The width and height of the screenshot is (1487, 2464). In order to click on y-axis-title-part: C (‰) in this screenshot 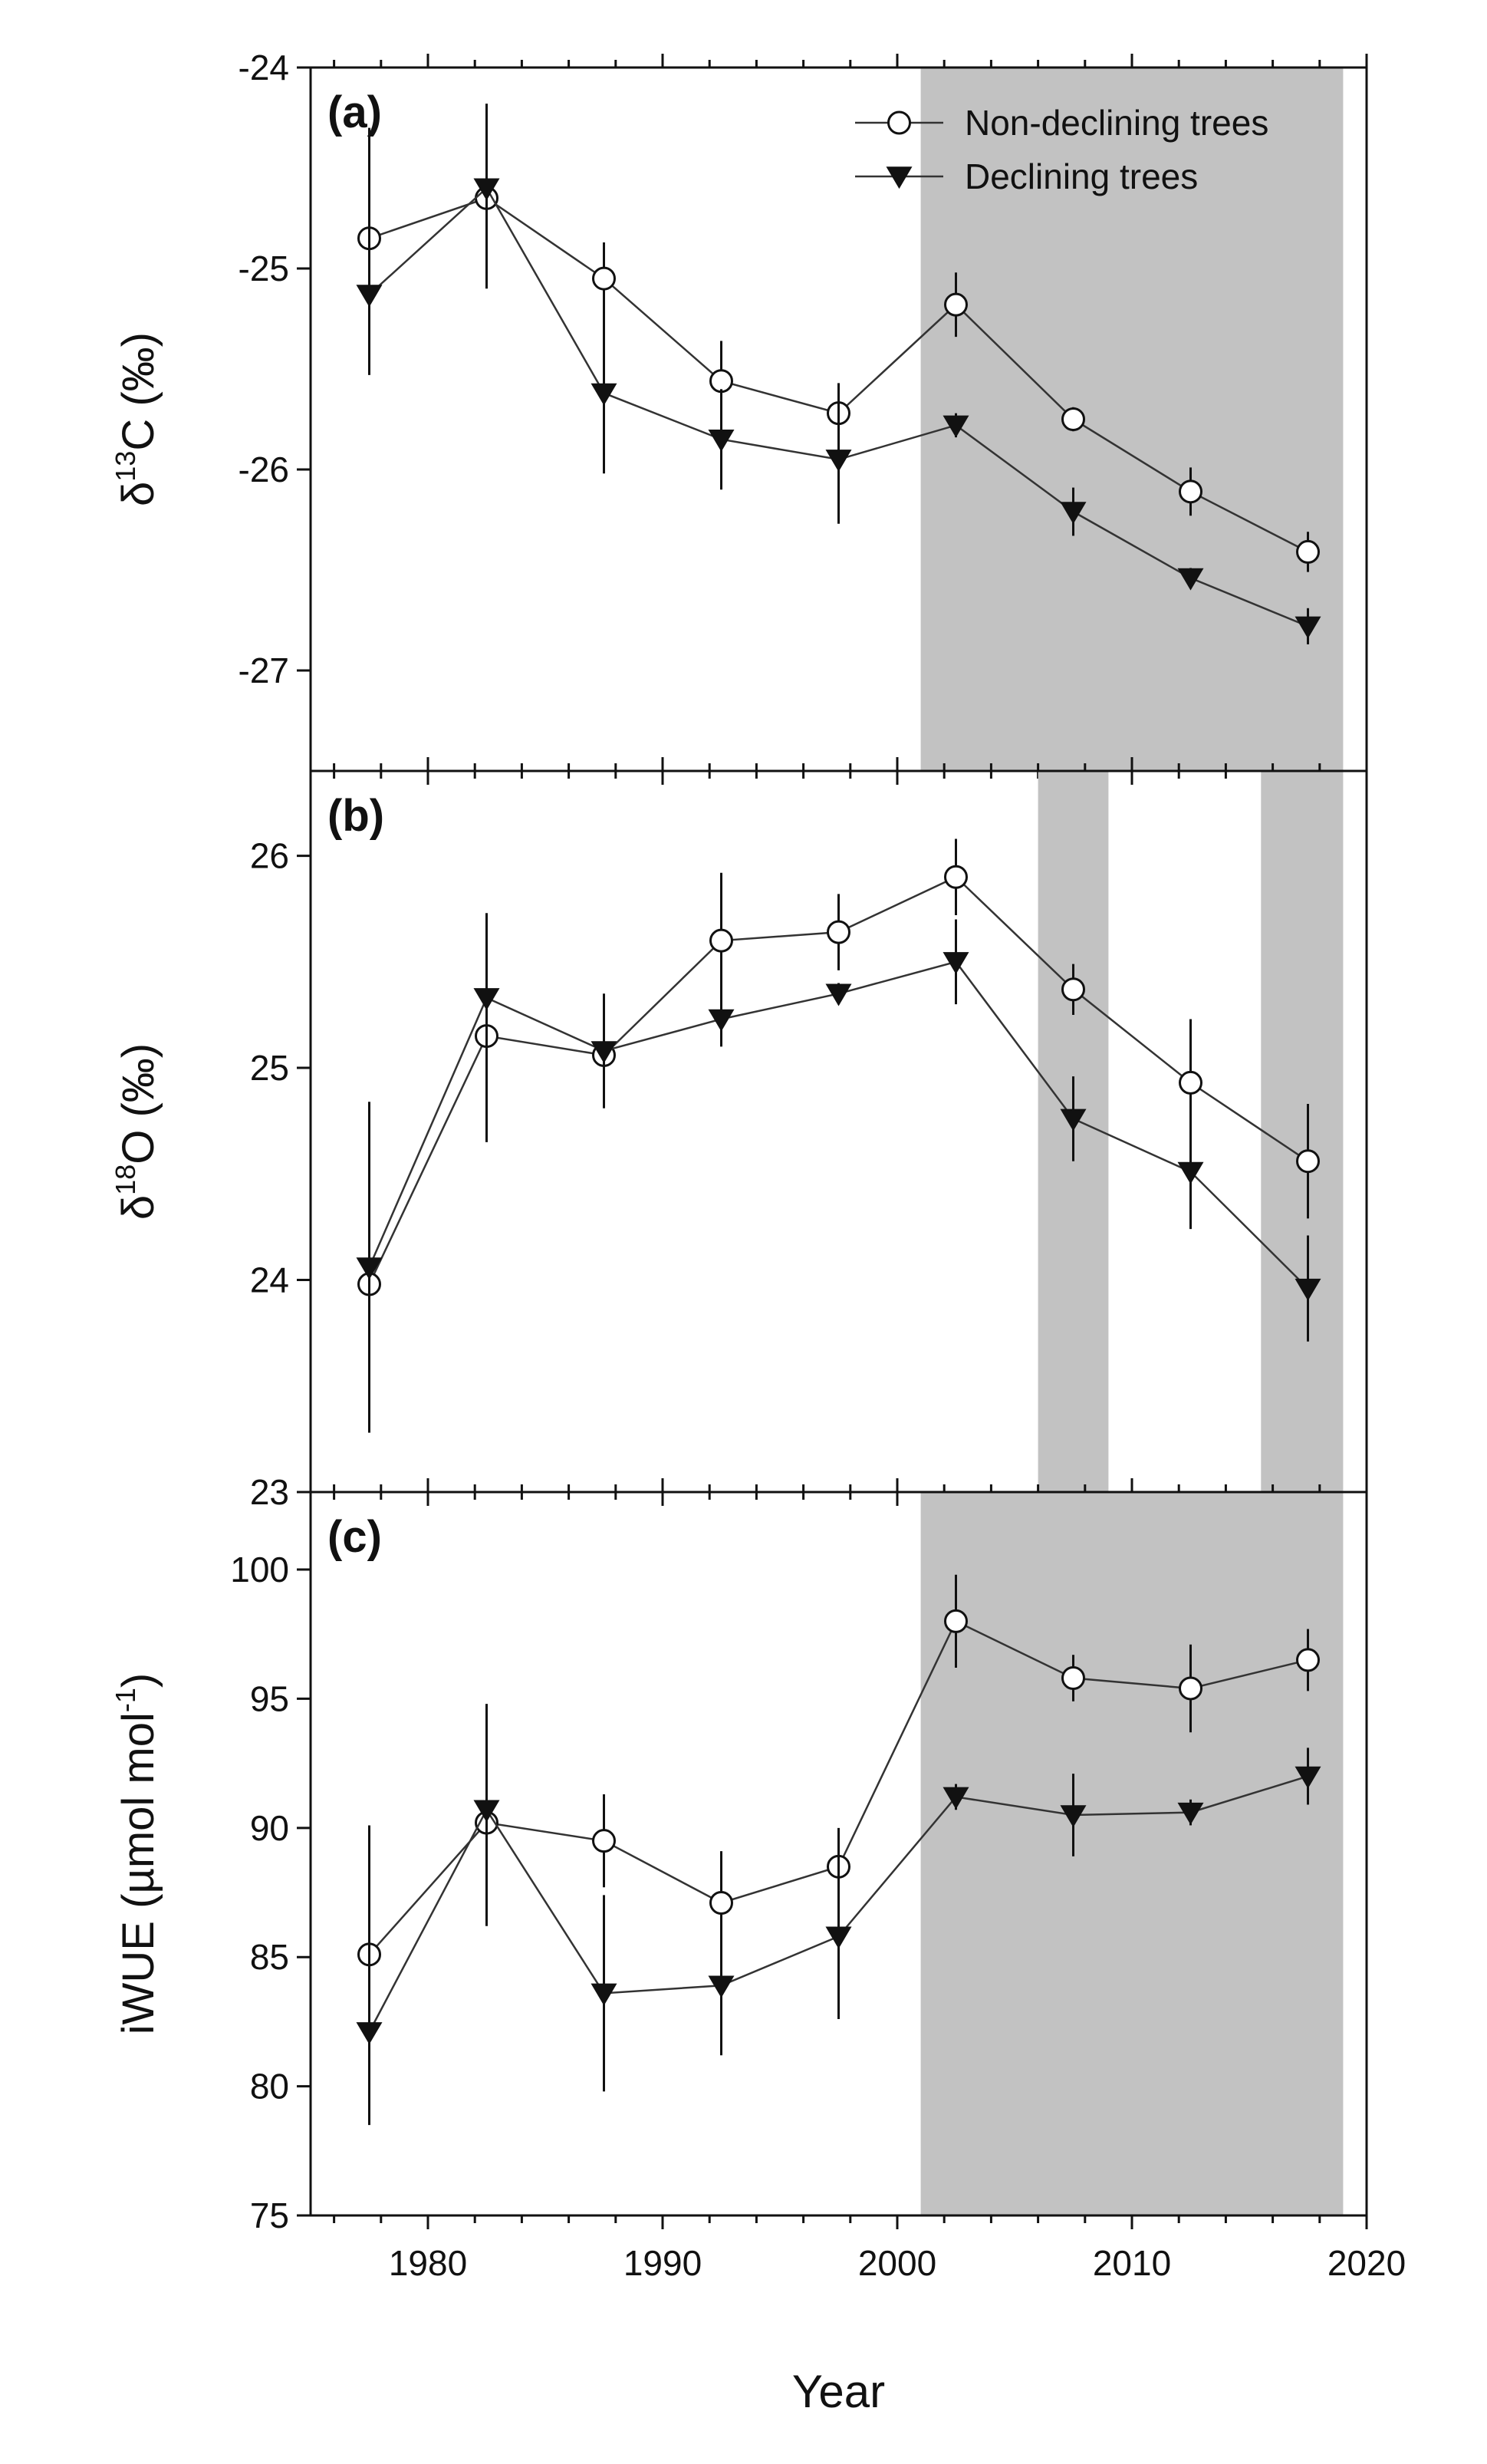, I will do `click(138, 391)`.